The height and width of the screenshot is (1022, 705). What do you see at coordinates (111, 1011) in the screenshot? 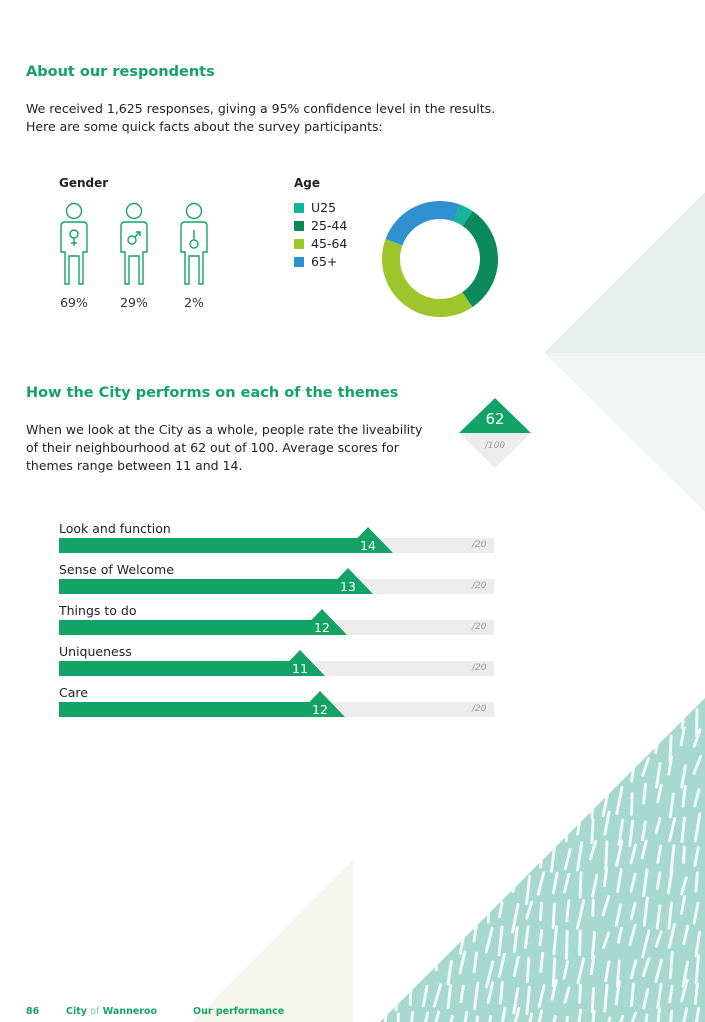
I see `footer-city-logo: City of Wanneroo` at bounding box center [111, 1011].